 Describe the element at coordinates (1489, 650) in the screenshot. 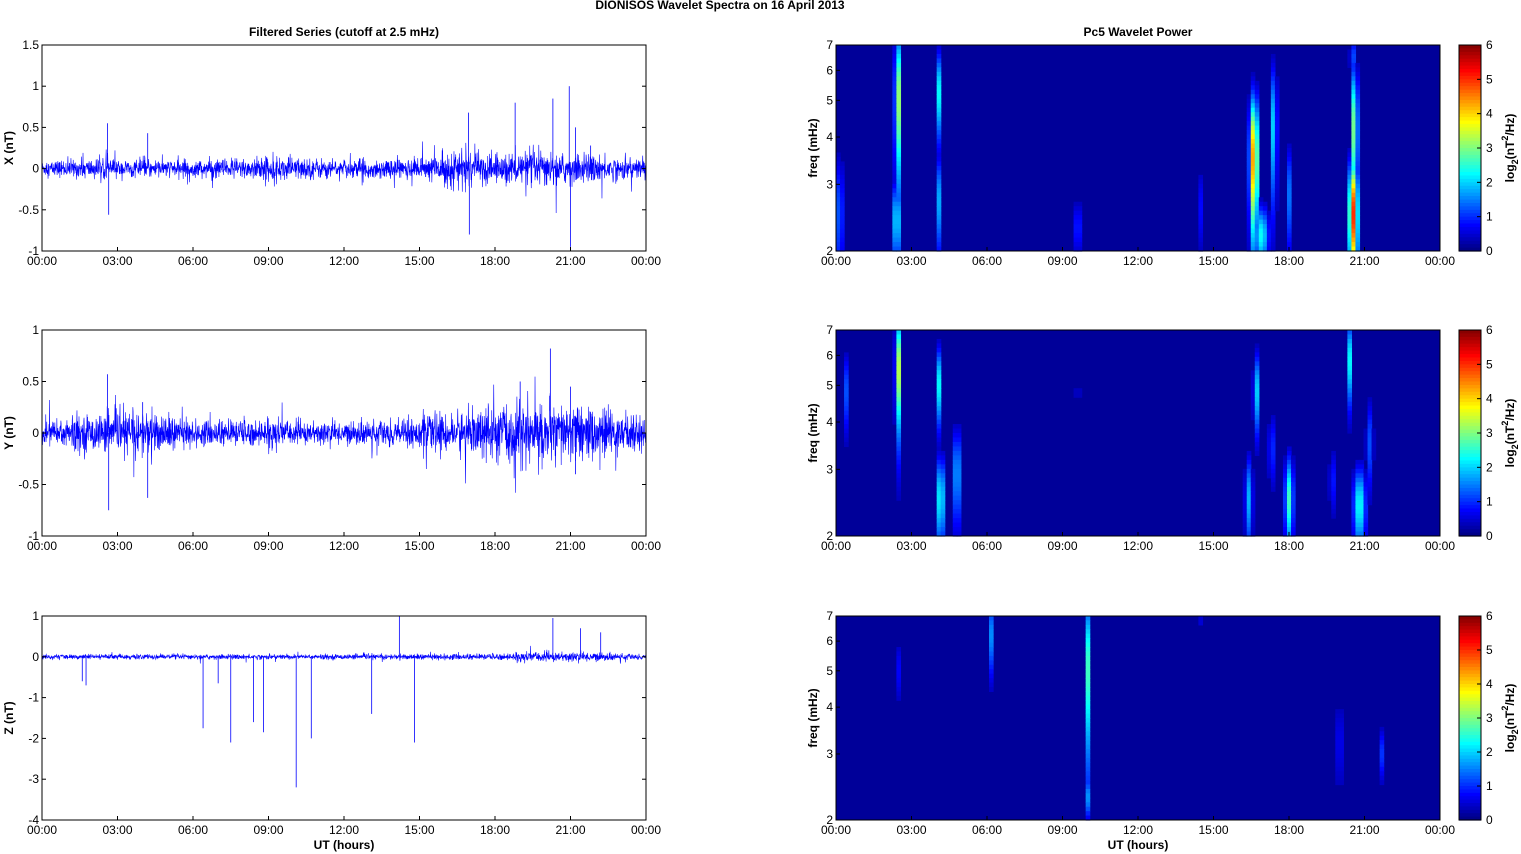

I see `colorbar-tick-label: 5` at that location.